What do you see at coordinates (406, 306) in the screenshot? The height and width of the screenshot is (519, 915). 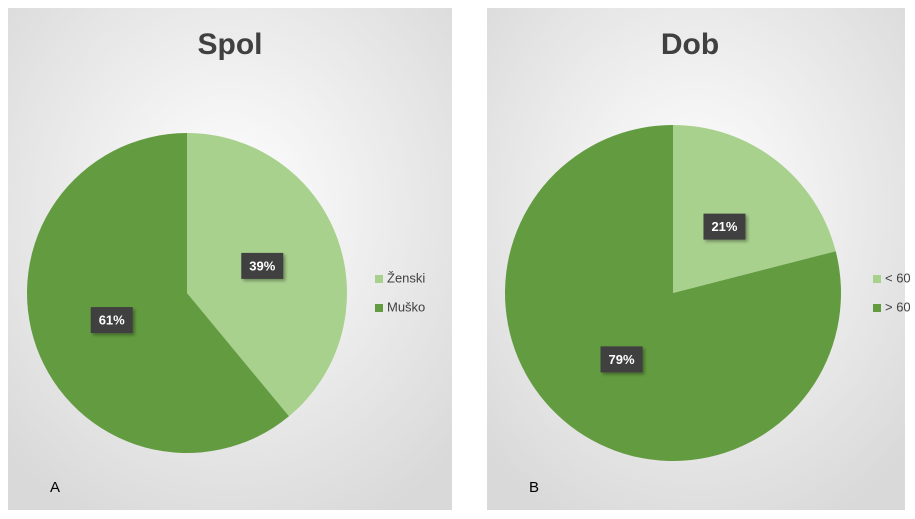 I see `legend-label: Muško` at bounding box center [406, 306].